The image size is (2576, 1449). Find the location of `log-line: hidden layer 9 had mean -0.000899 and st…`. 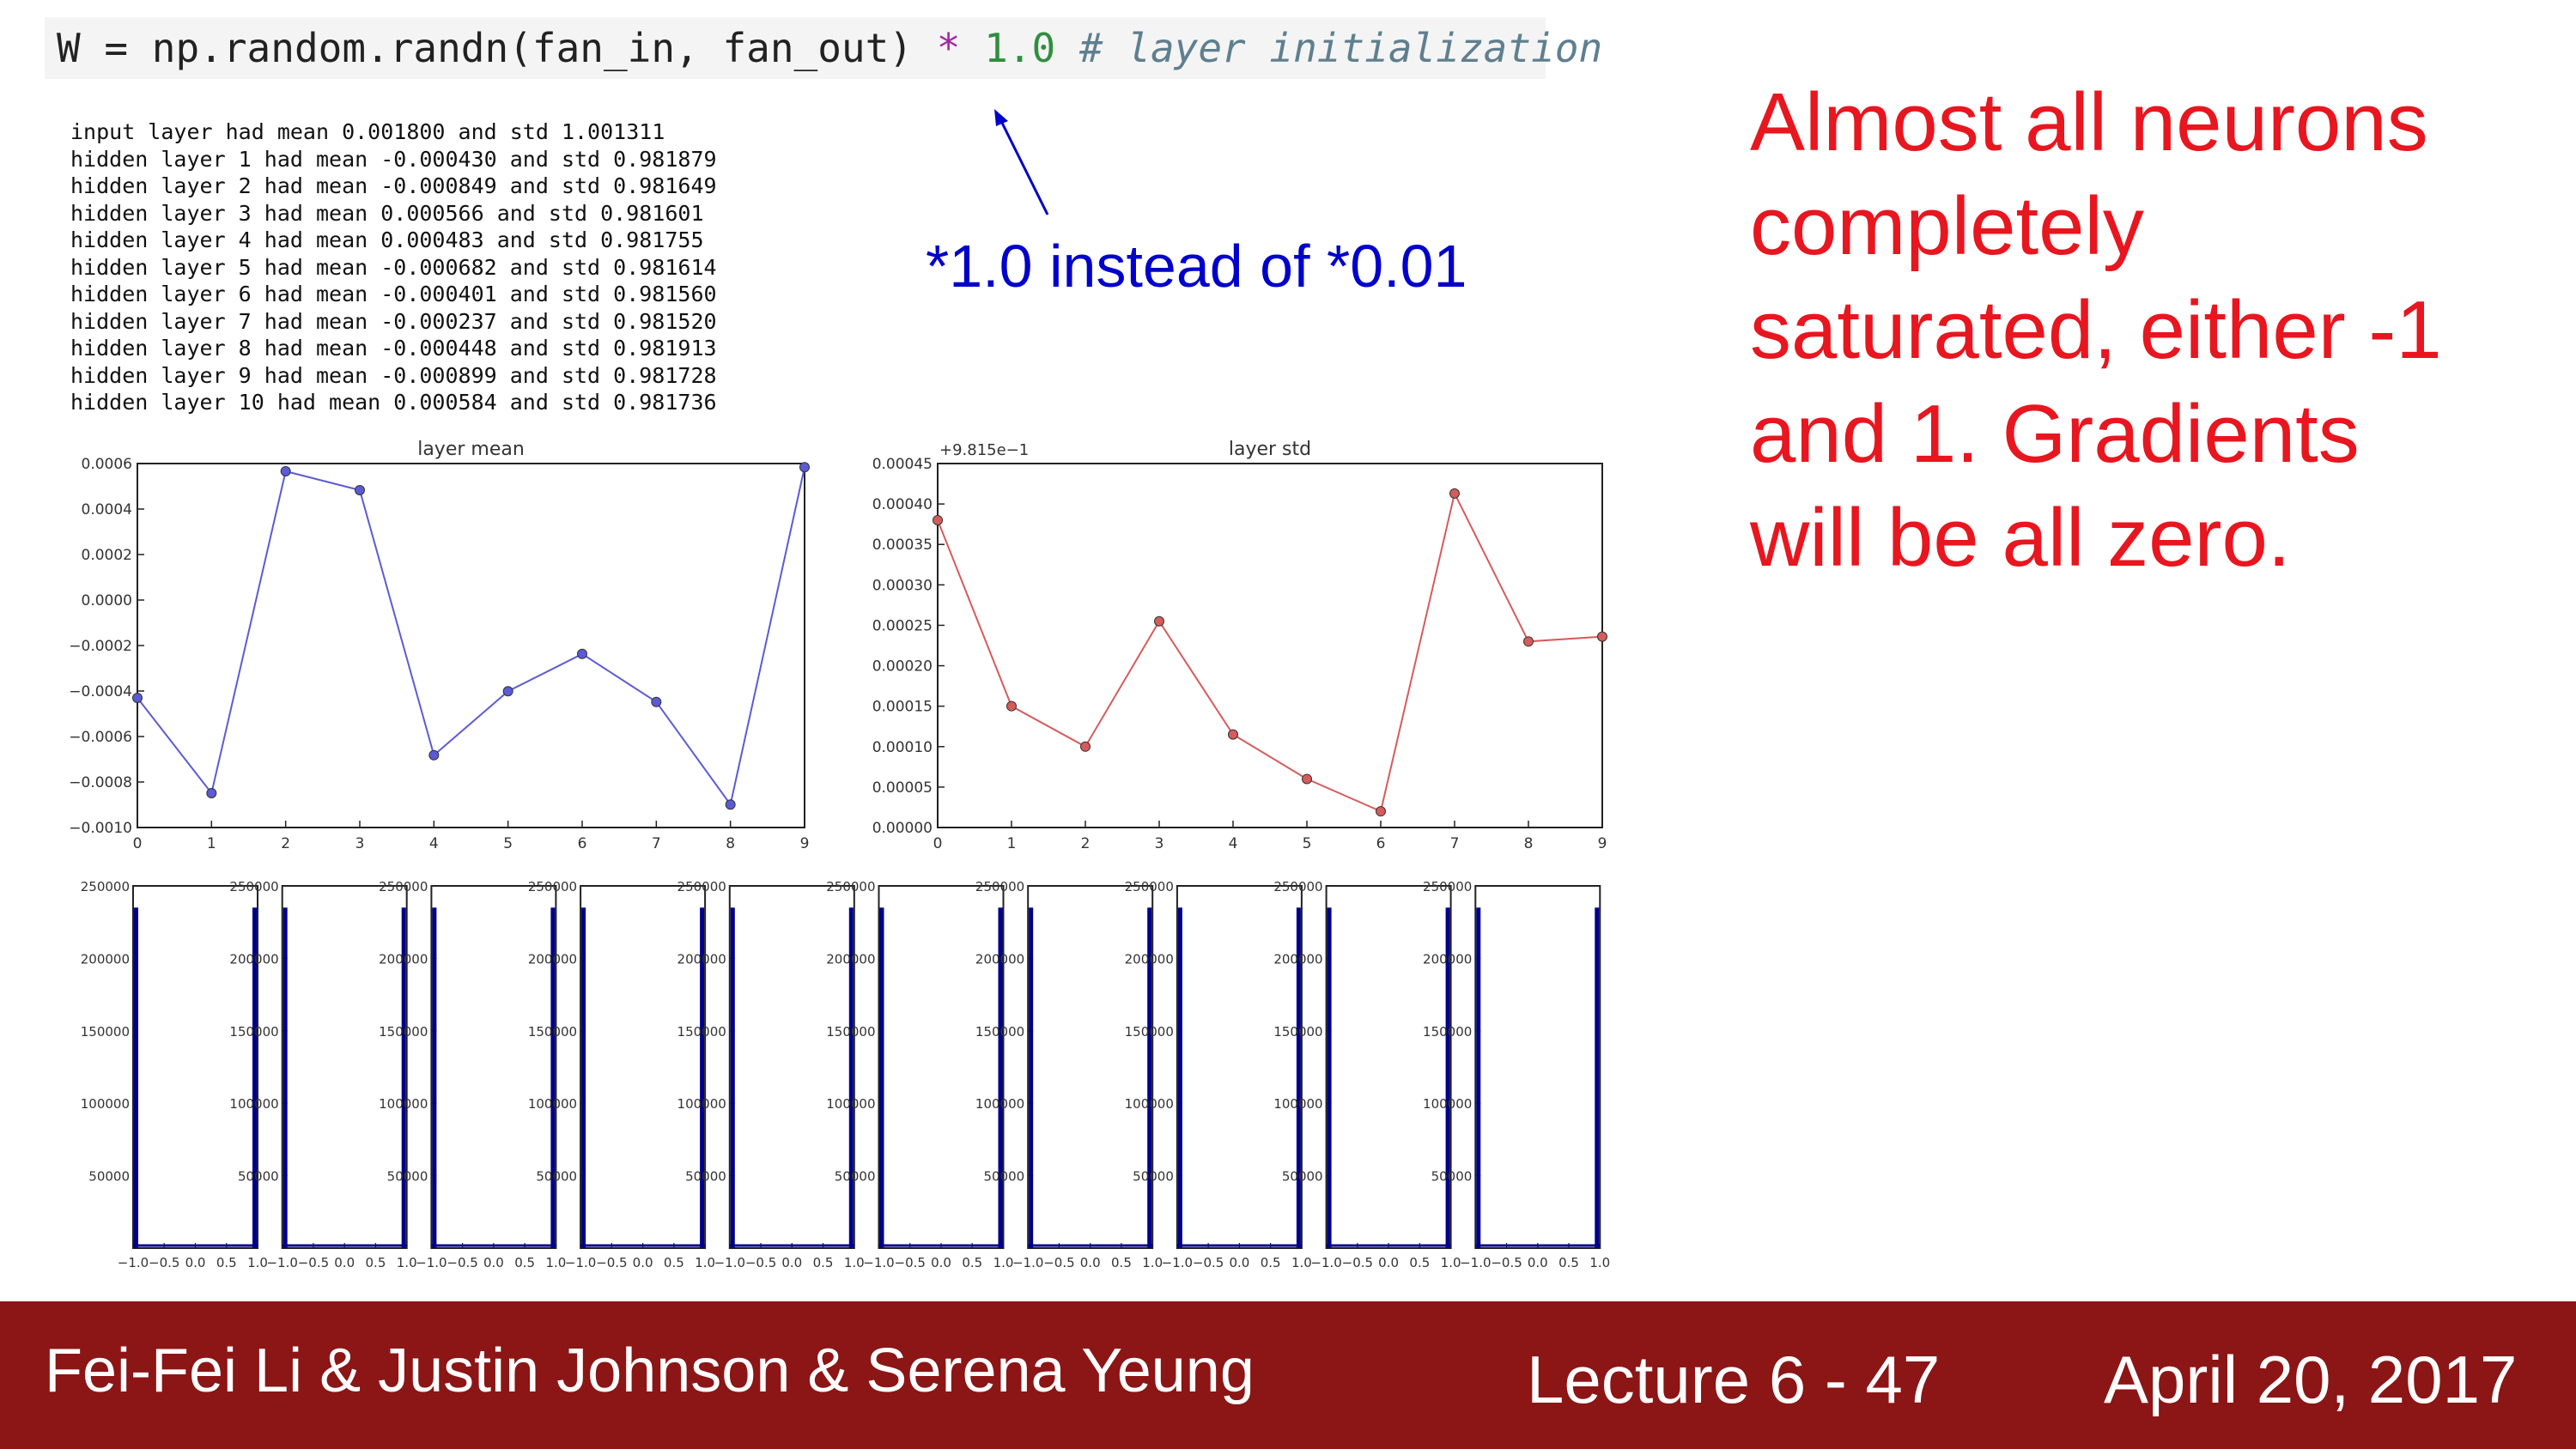

log-line: hidden layer 9 had mean -0.000899 and st… is located at coordinates (393, 375).